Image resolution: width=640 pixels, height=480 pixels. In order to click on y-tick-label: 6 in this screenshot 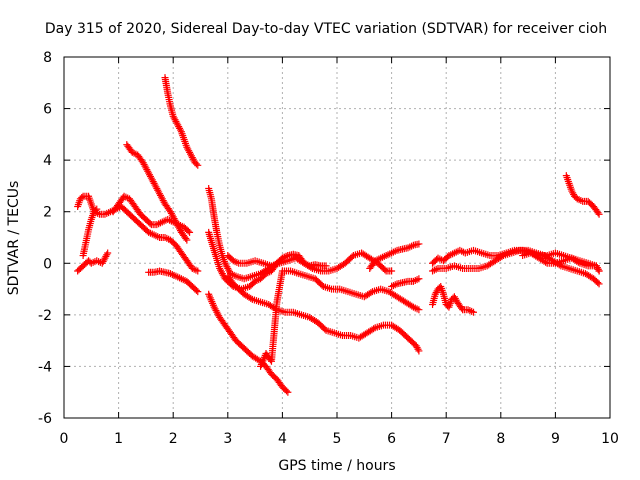, I will do `click(47, 110)`.